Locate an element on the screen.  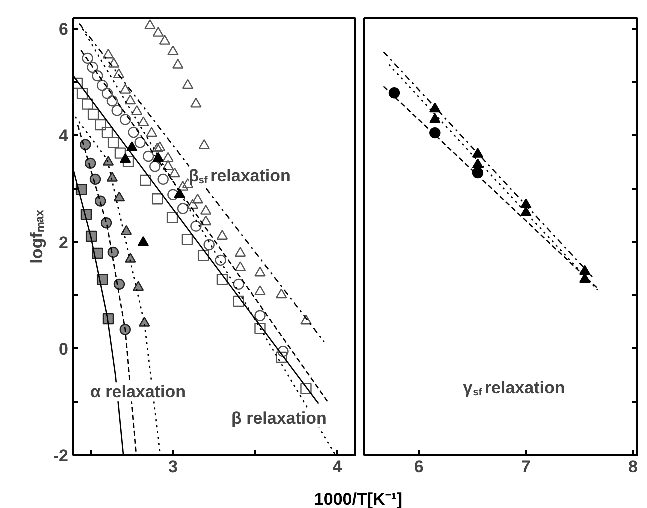
x-tick-label: 4 is located at coordinates (337, 467).